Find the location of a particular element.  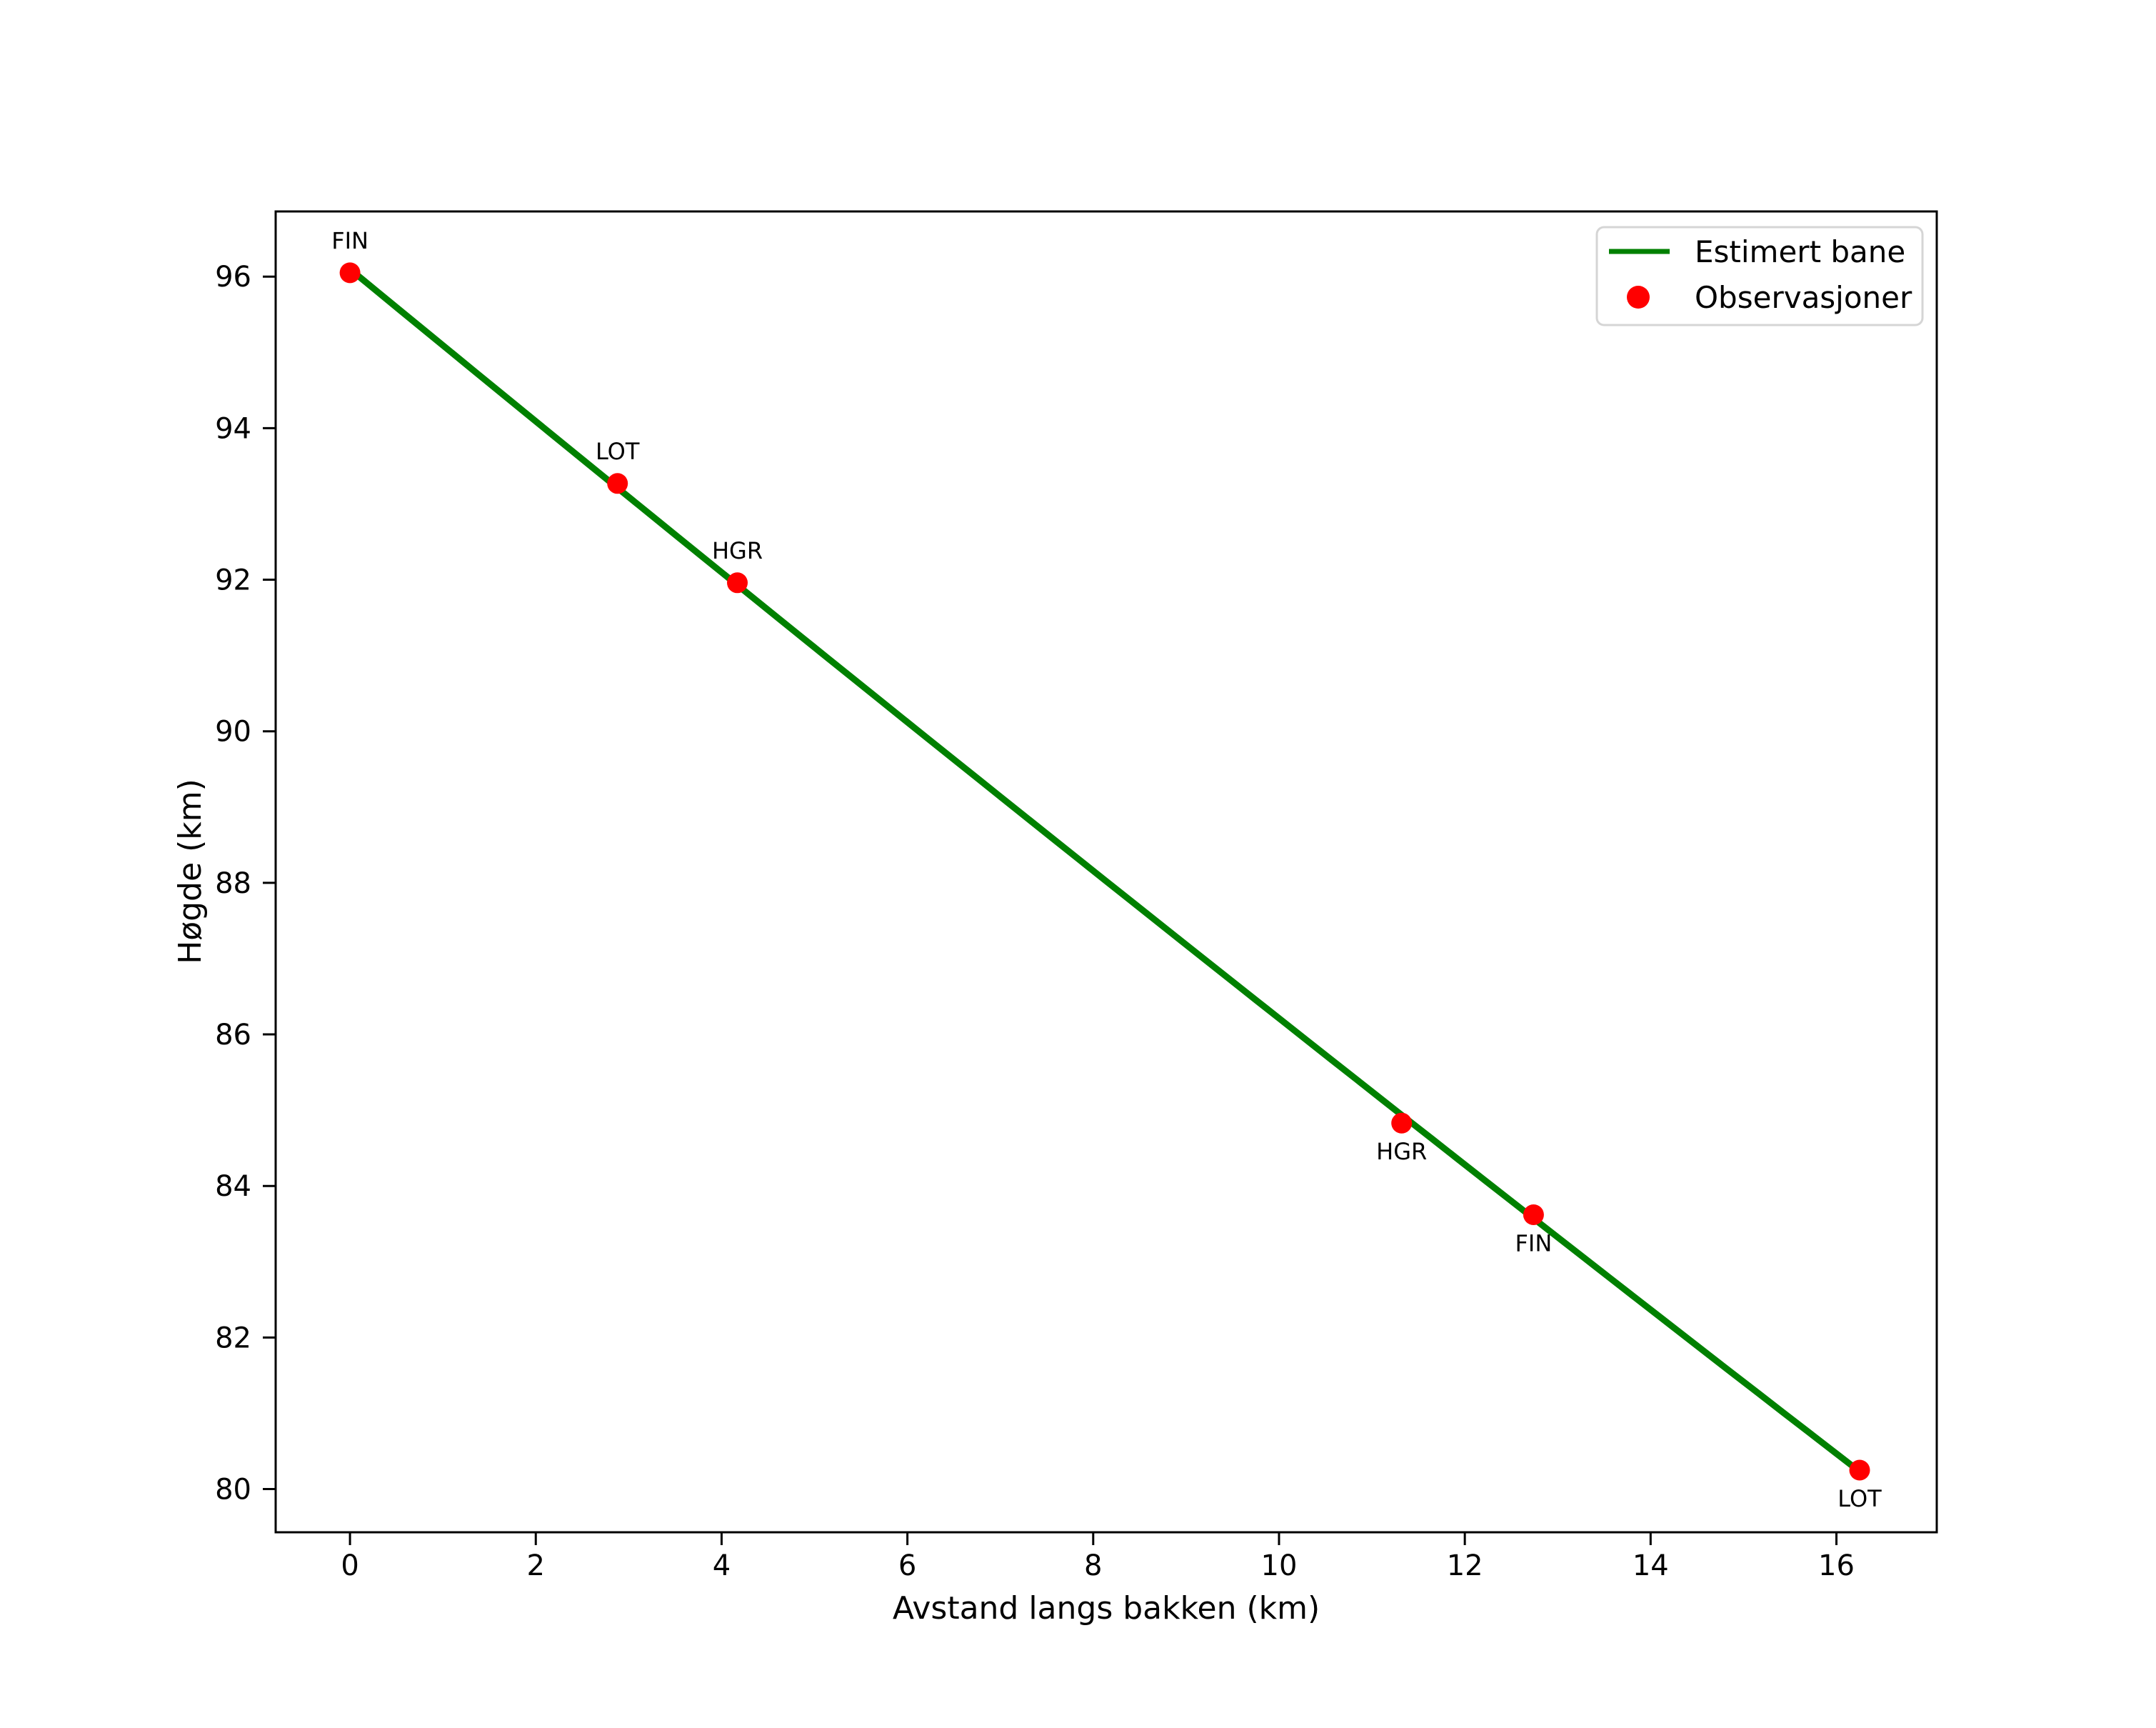

y-tick-label: 86 is located at coordinates (233, 1035).